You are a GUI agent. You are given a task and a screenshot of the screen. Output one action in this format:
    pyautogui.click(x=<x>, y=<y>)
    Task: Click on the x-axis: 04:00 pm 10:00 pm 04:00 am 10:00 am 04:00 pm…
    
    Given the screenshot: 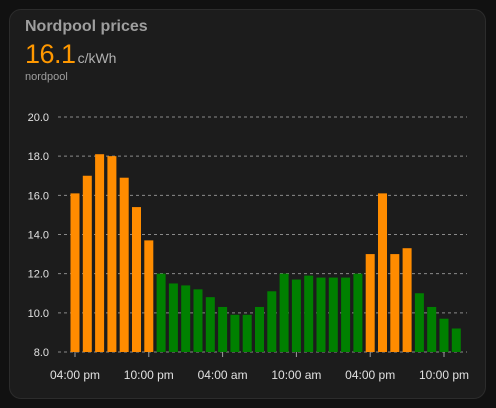 What is the action you would take?
    pyautogui.click(x=259, y=367)
    